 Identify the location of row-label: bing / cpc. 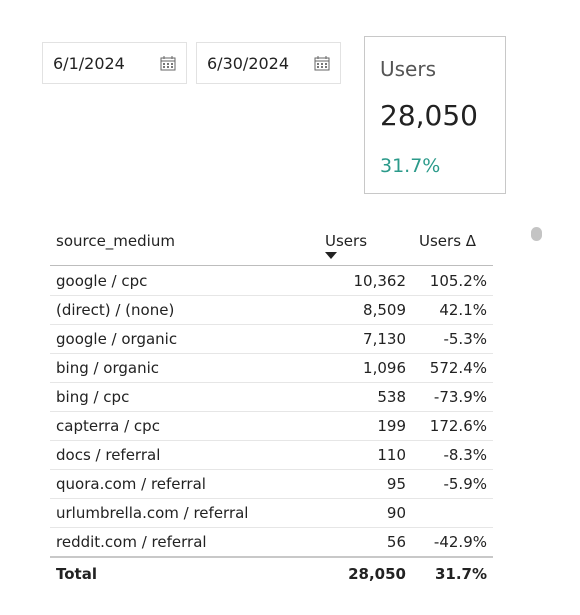
(93, 397).